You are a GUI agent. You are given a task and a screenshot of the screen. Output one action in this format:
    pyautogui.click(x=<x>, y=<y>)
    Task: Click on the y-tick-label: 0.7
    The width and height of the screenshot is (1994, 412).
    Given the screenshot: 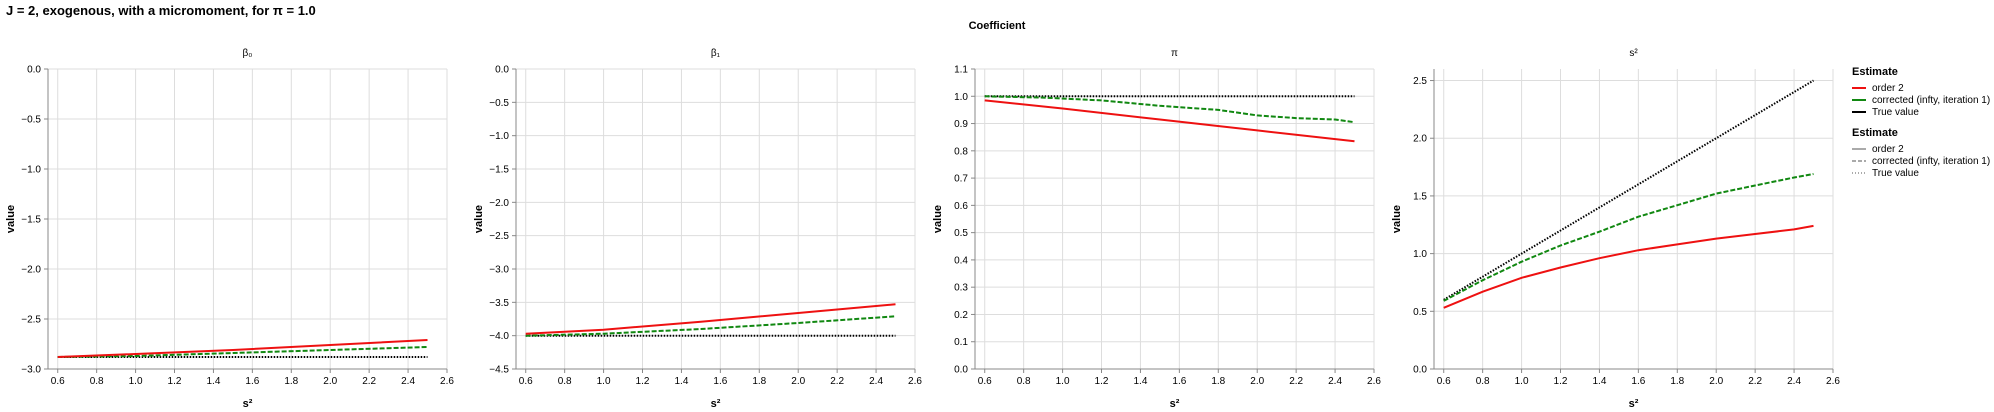 What is the action you would take?
    pyautogui.click(x=961, y=179)
    